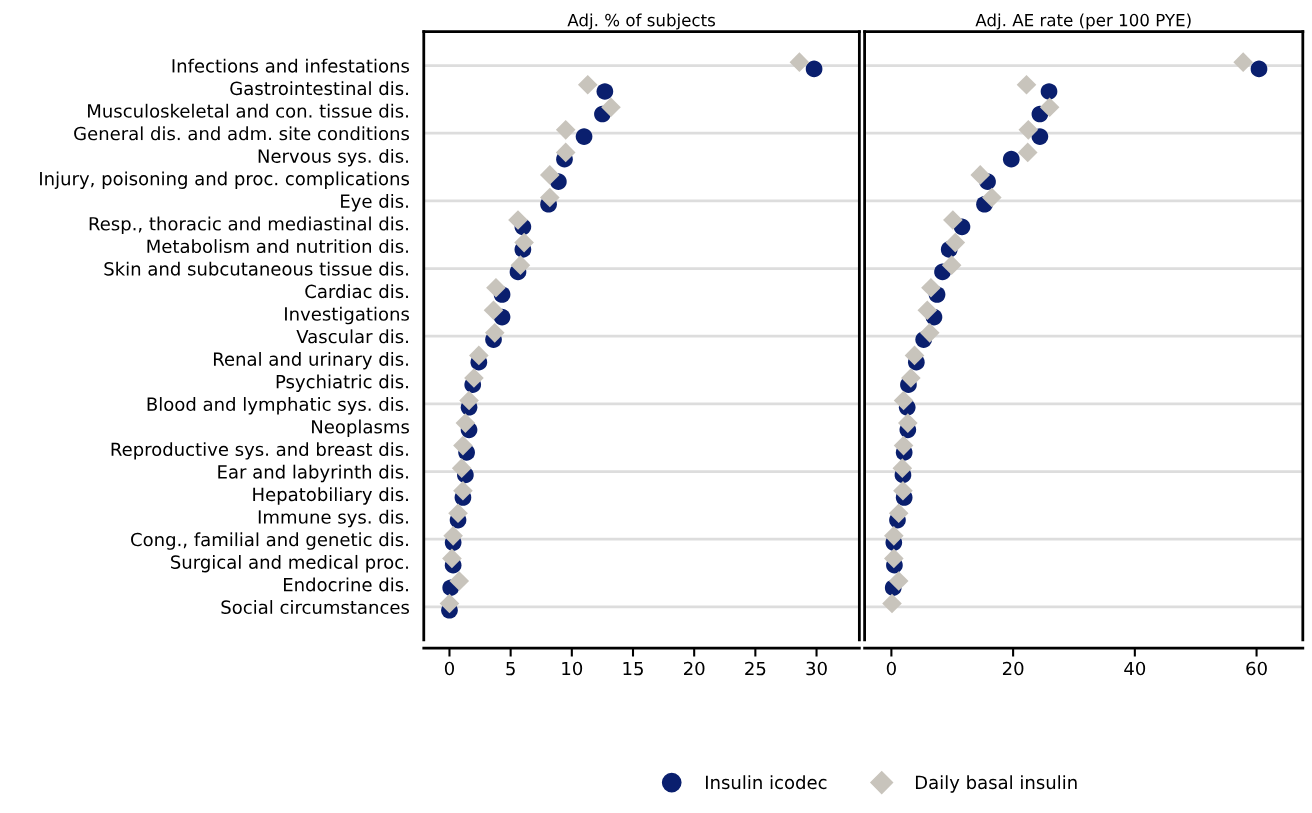 The image size is (1312, 813). I want to click on chart-title: Adj. % of subjects, so click(641, 21).